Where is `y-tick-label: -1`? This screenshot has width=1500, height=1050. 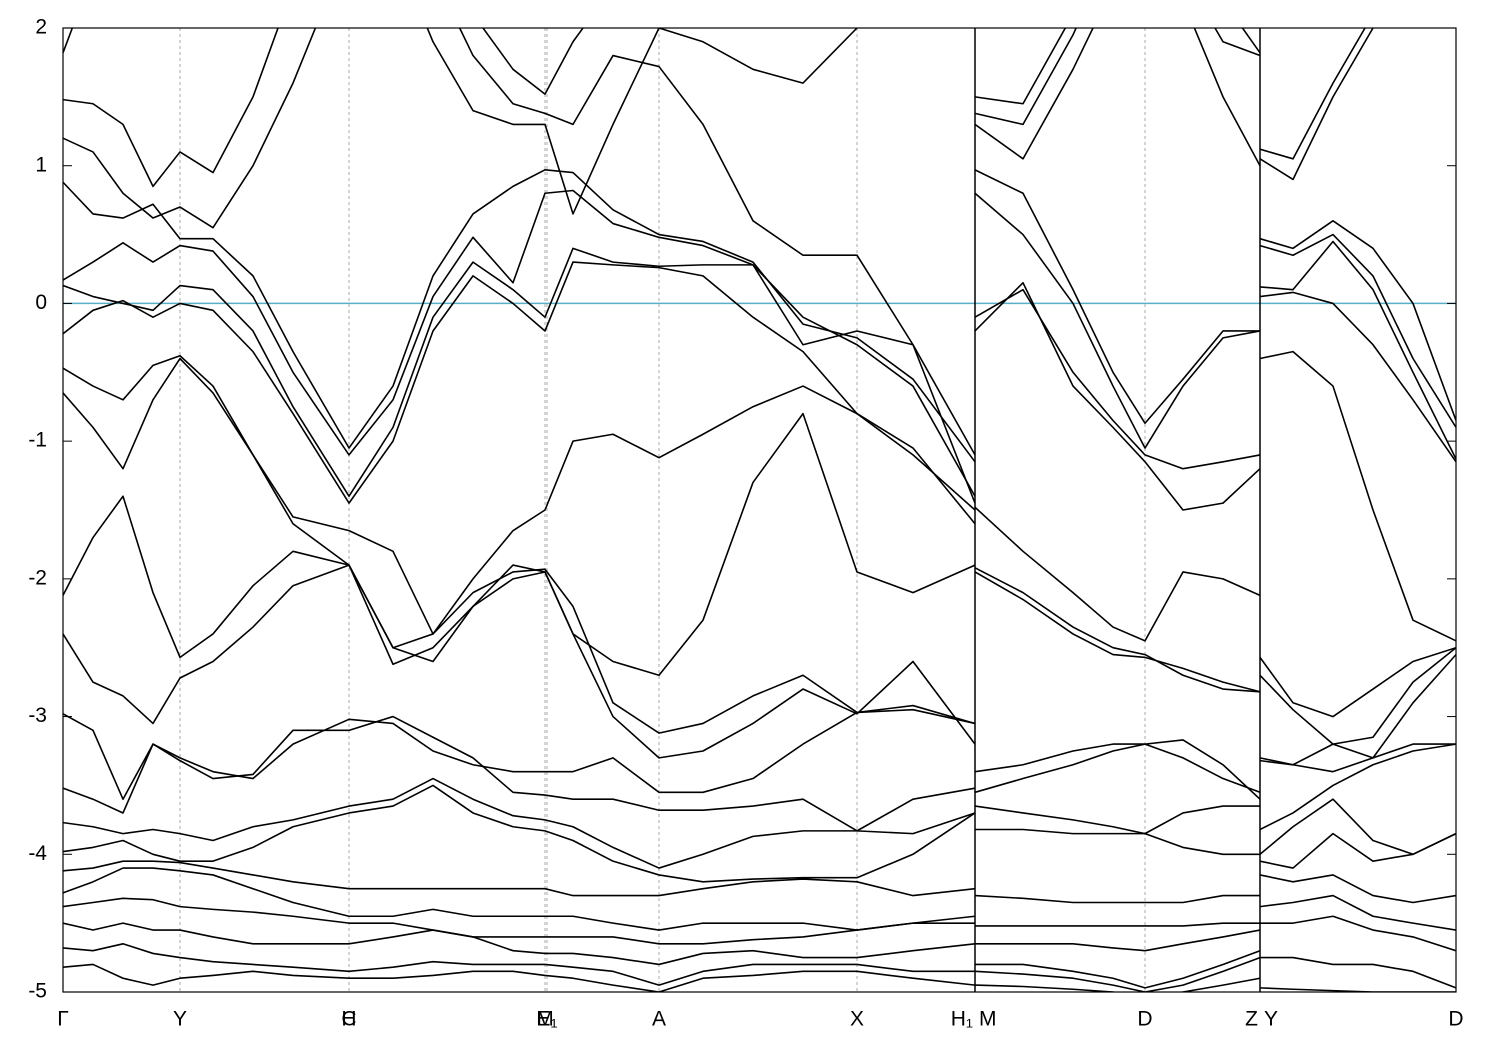
y-tick-label: -1 is located at coordinates (37, 440).